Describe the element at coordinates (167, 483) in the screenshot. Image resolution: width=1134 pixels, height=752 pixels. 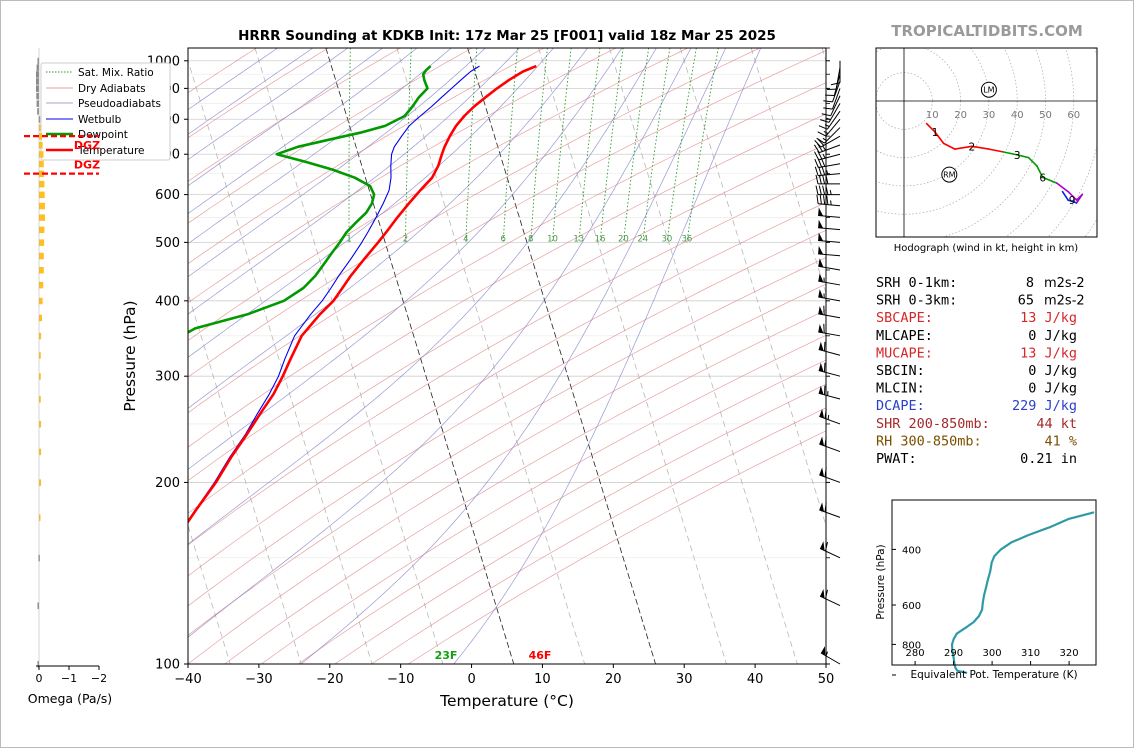
I see `pressure-tick-label: 200` at that location.